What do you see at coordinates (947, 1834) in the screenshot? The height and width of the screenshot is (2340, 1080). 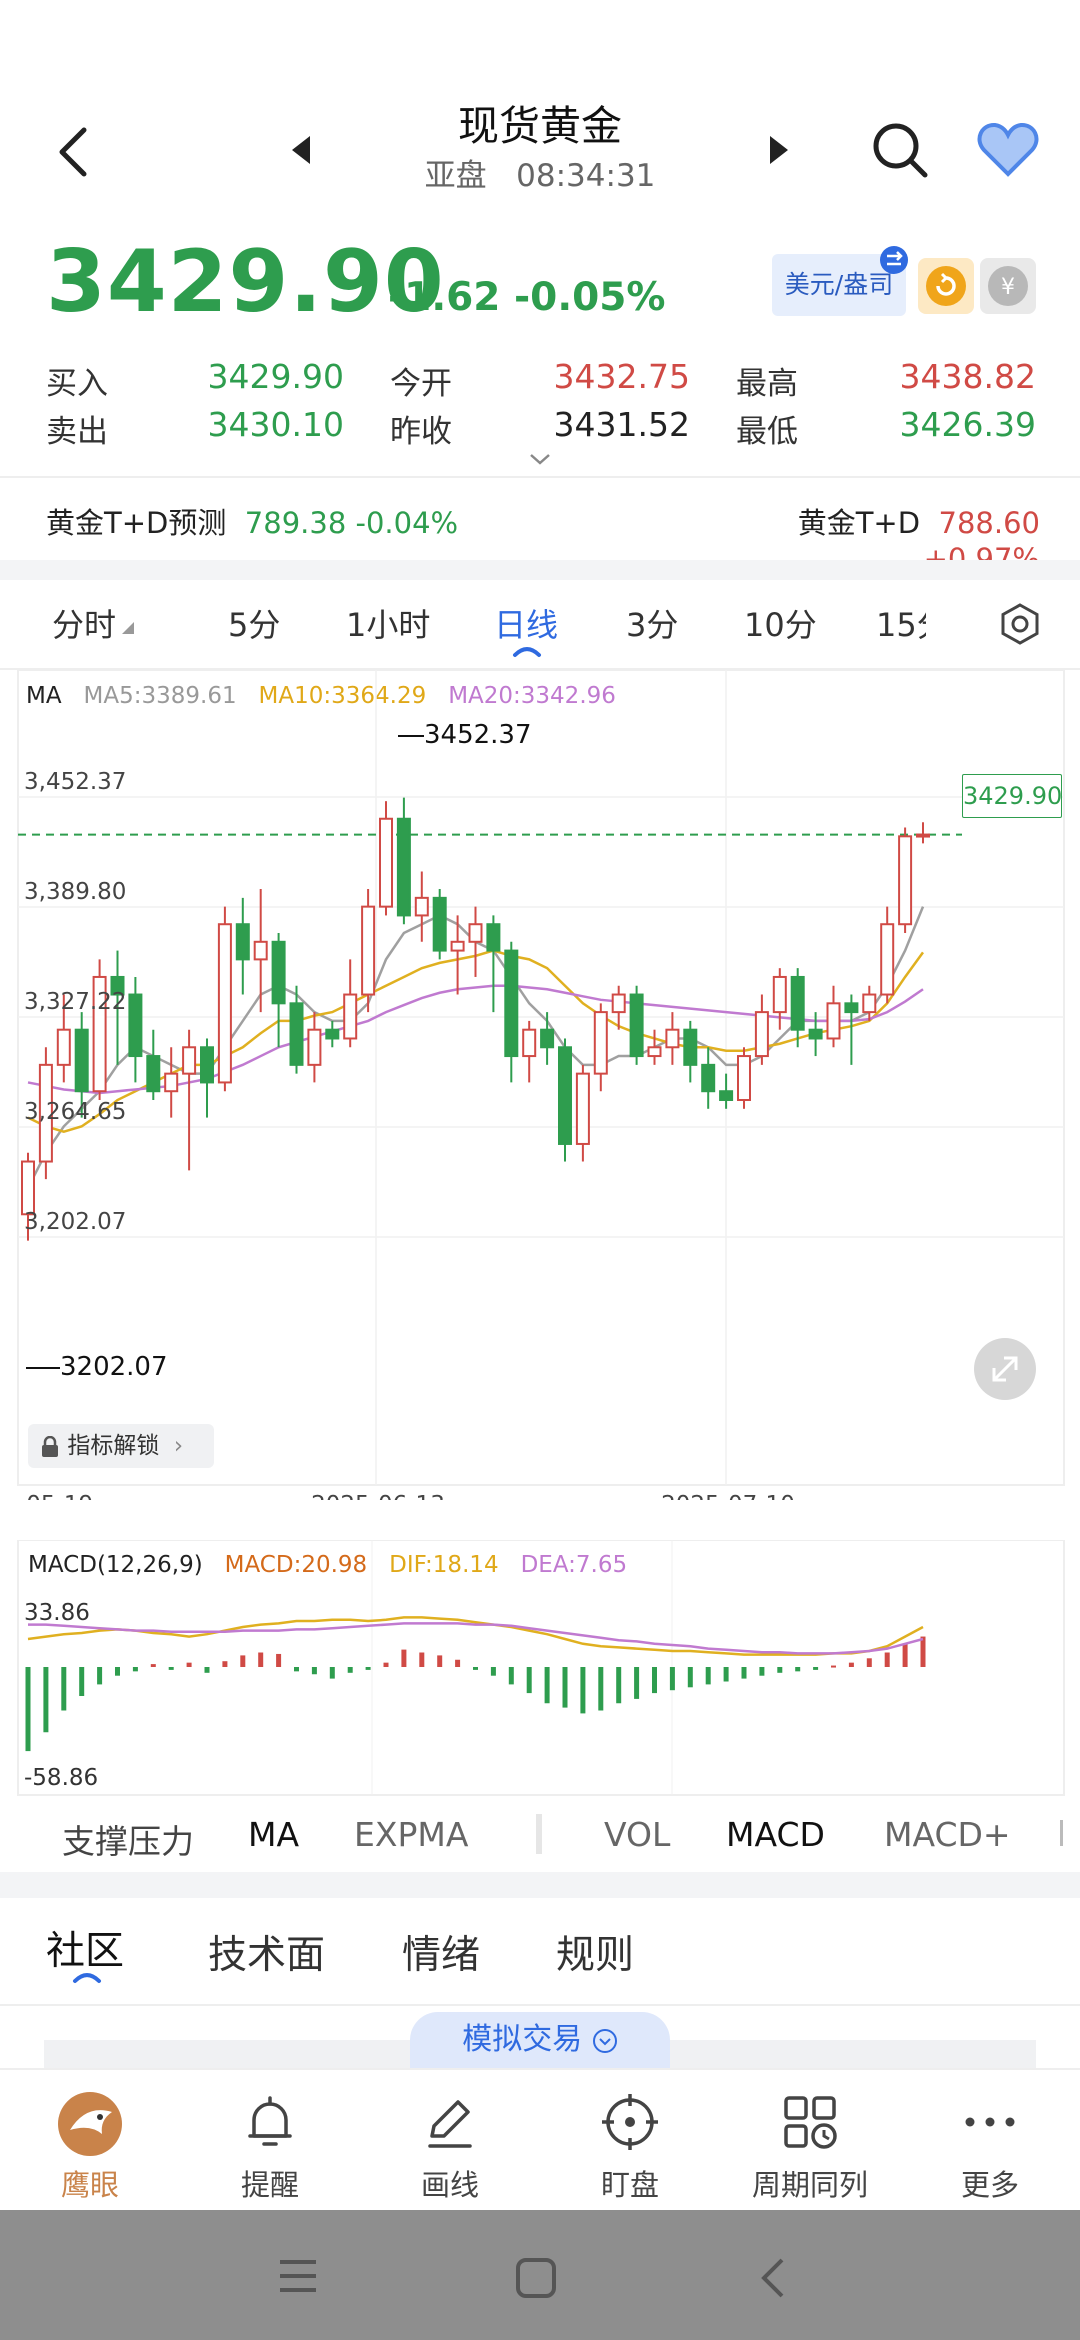 I see `ind-tab-5: MACD+` at bounding box center [947, 1834].